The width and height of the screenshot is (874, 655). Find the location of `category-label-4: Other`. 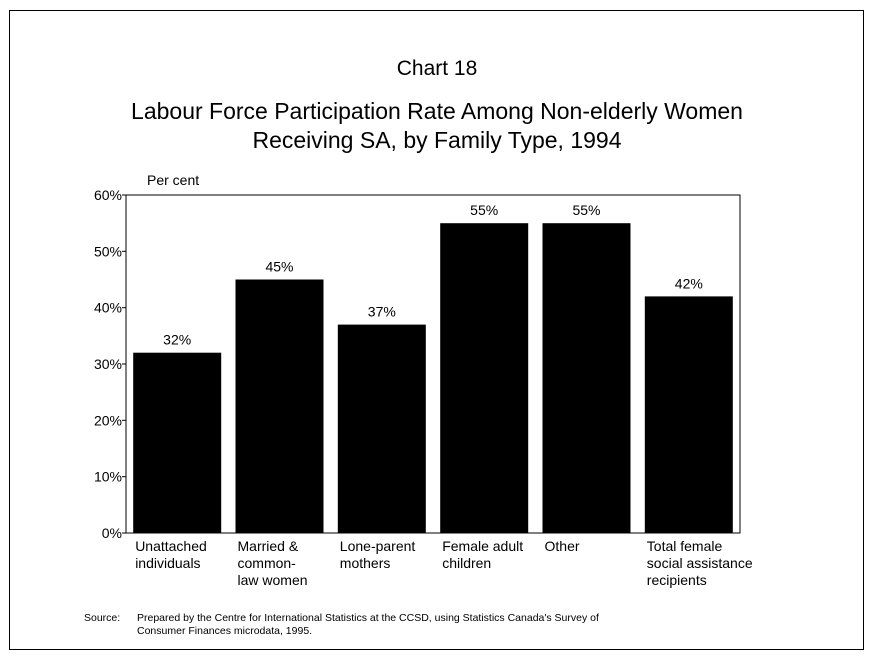

category-label-4: Other is located at coordinates (562, 546).